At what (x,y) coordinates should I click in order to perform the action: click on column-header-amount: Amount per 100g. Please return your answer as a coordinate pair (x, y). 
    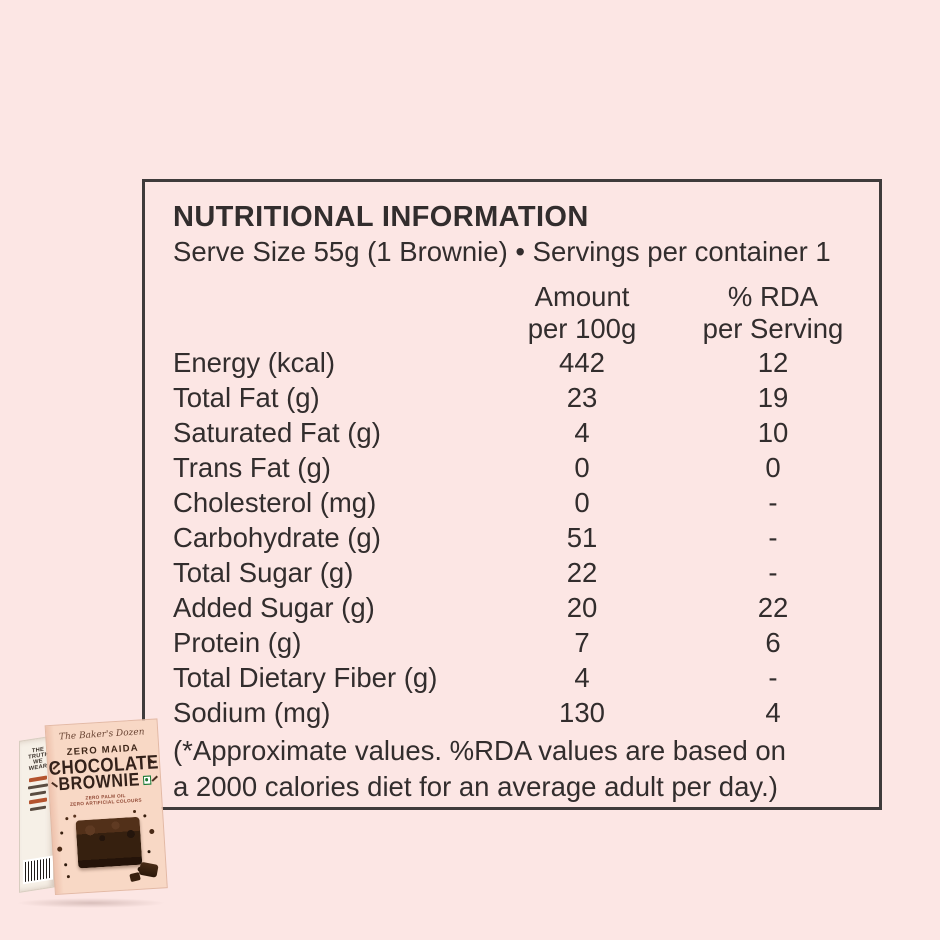
    Looking at the image, I should click on (582, 313).